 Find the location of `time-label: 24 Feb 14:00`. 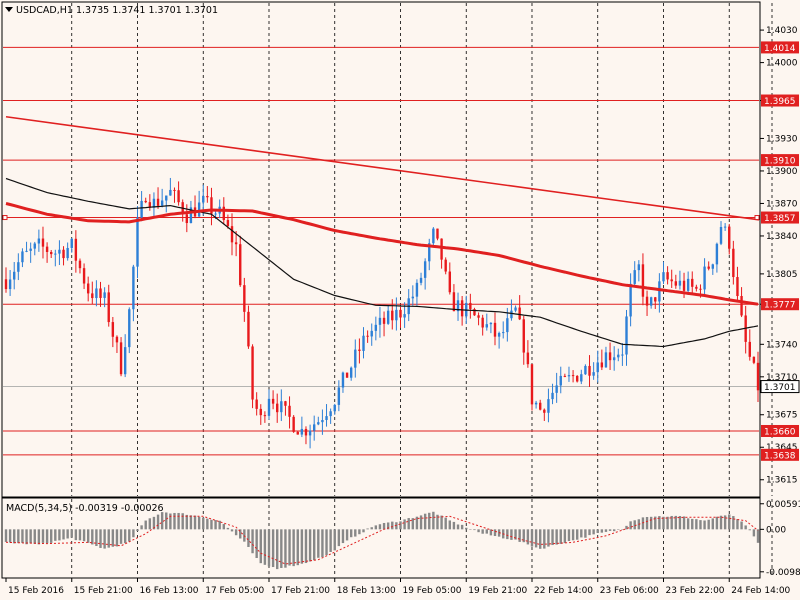

time-label: 24 Feb 14:00 is located at coordinates (760, 591).